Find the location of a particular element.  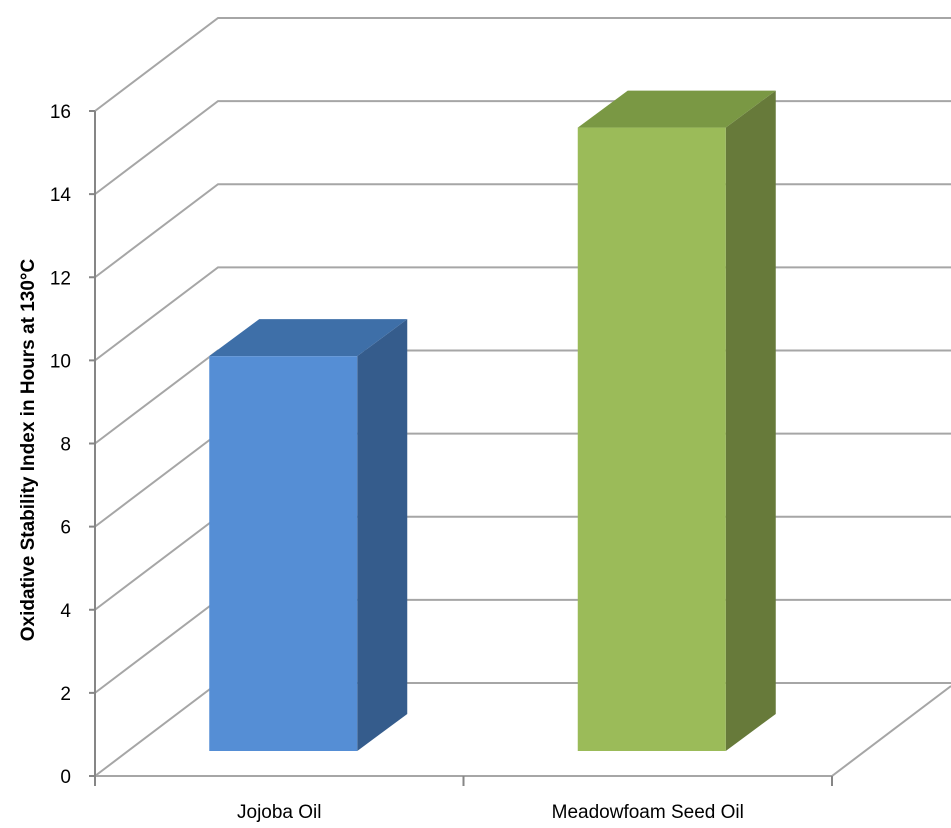

bar is located at coordinates (308, 535).